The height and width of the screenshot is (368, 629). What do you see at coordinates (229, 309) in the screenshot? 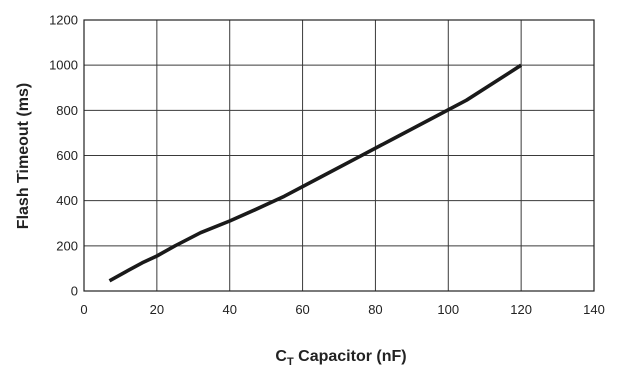
I see `x-tick-label: 40` at bounding box center [229, 309].